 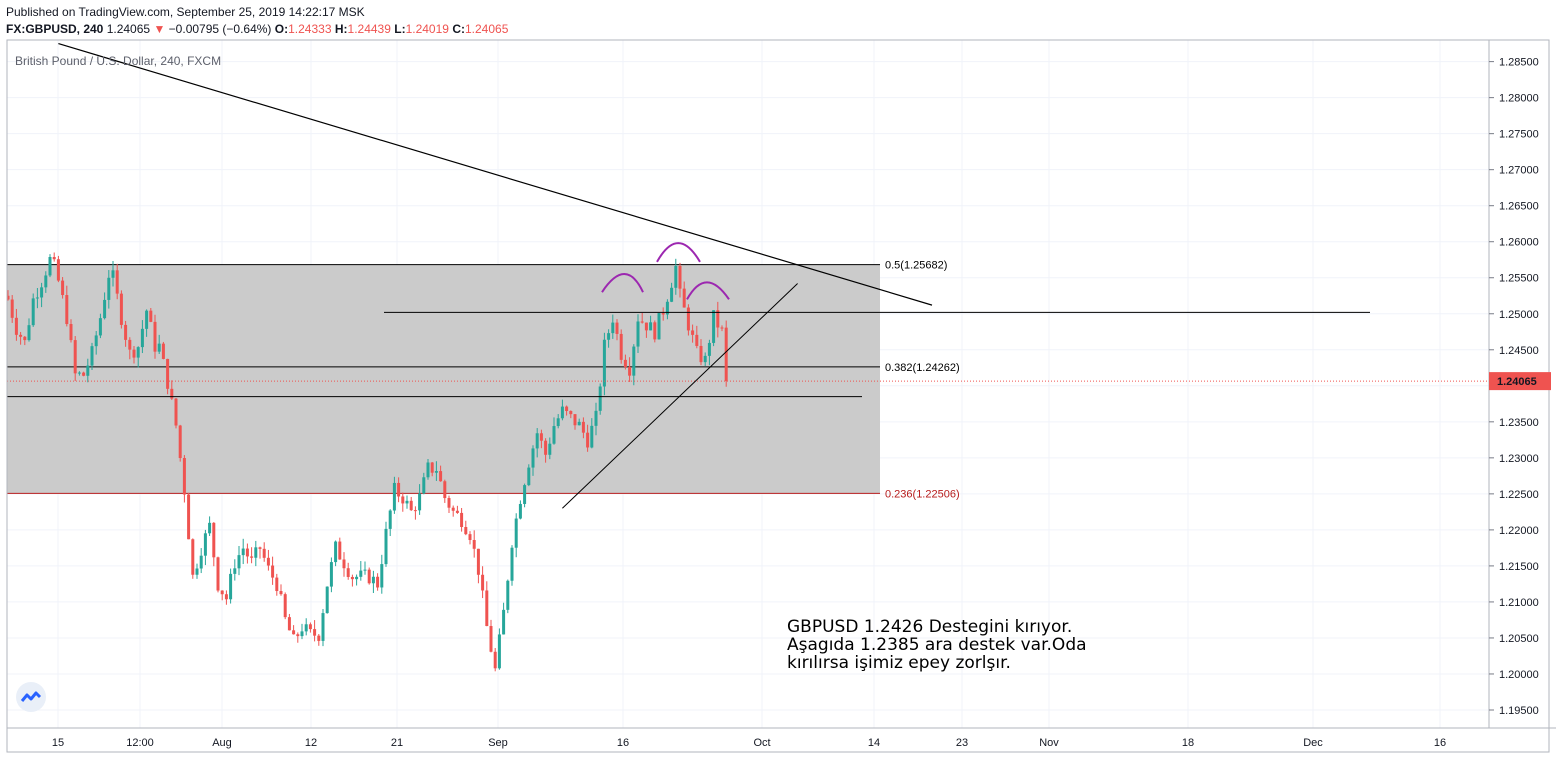 I want to click on y-tick-label: 1.22000, so click(x=1519, y=531).